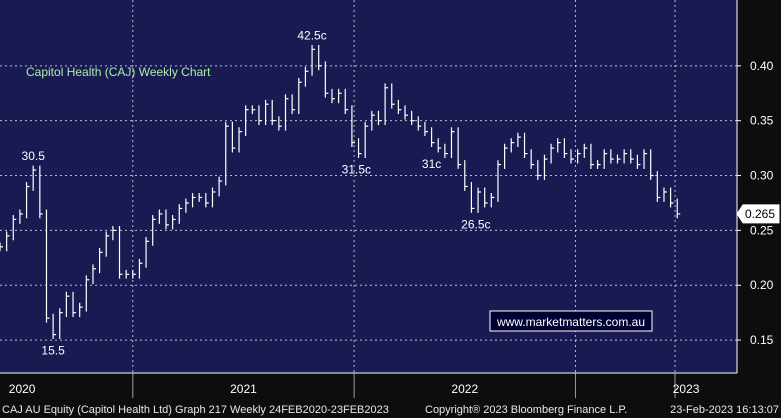  Describe the element at coordinates (356, 170) in the screenshot. I see `annotation-label: 31.5c` at that location.